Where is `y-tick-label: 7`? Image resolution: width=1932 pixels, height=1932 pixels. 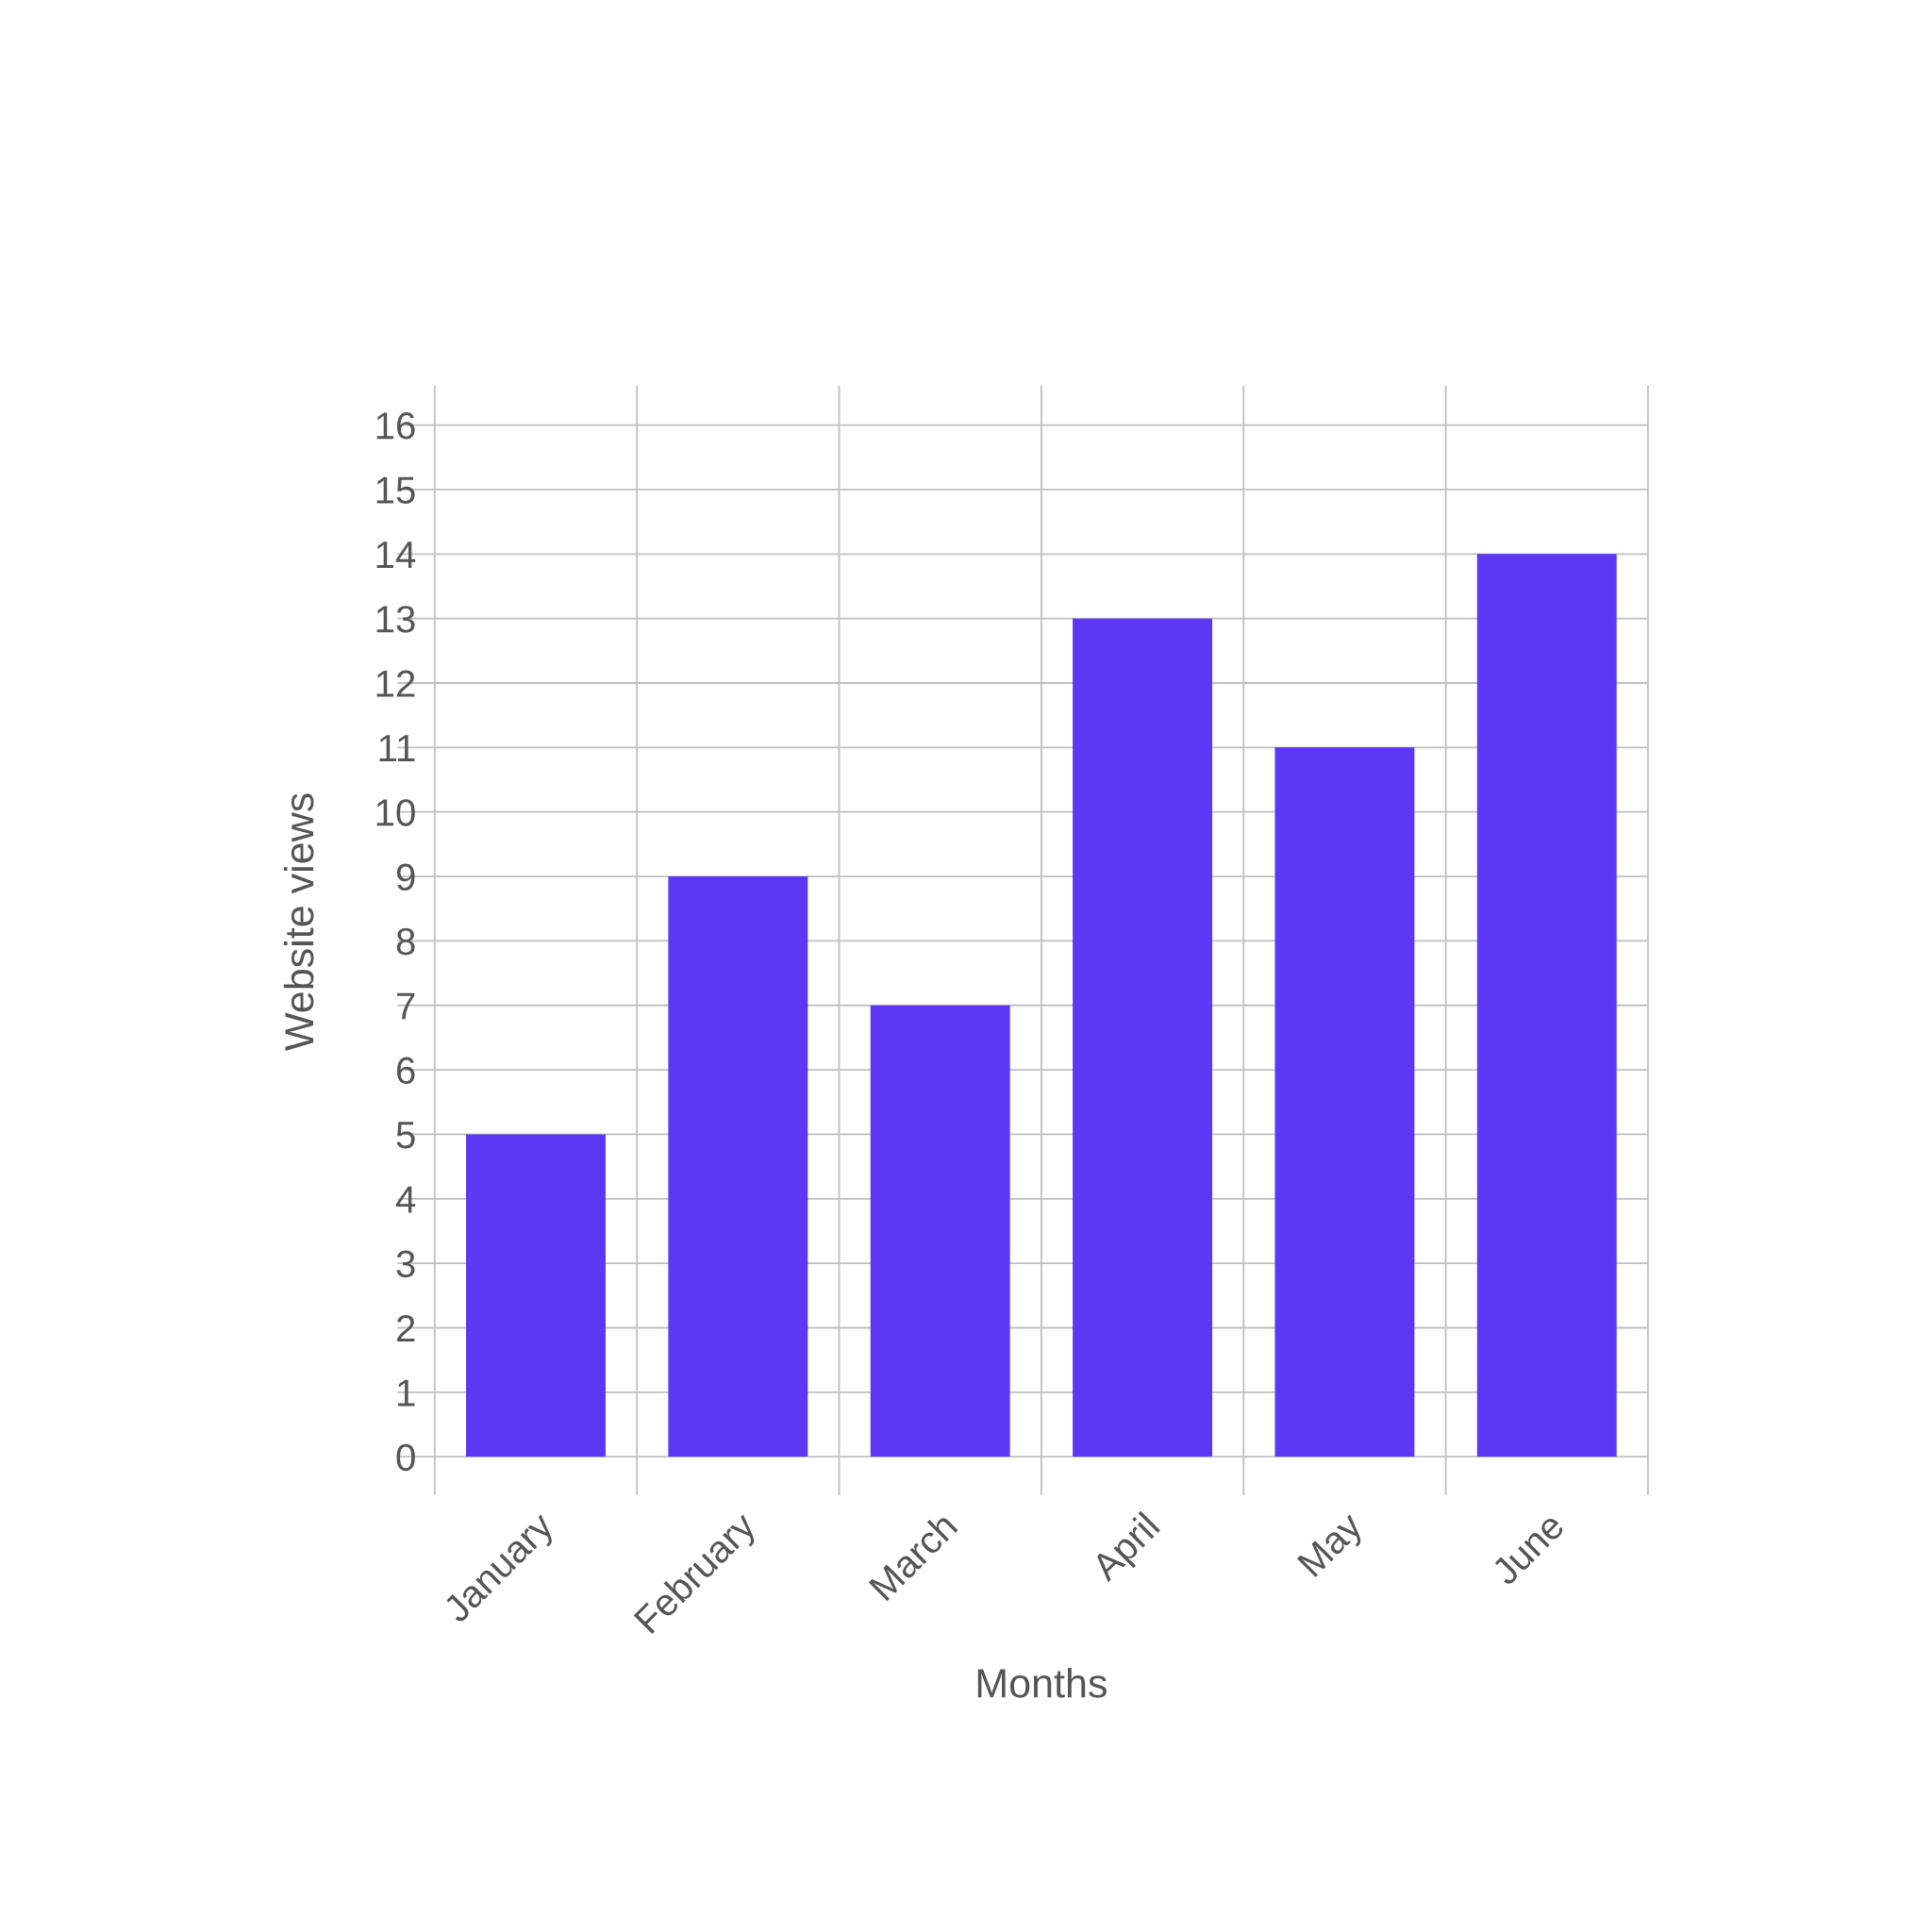 y-tick-label: 7 is located at coordinates (406, 1006).